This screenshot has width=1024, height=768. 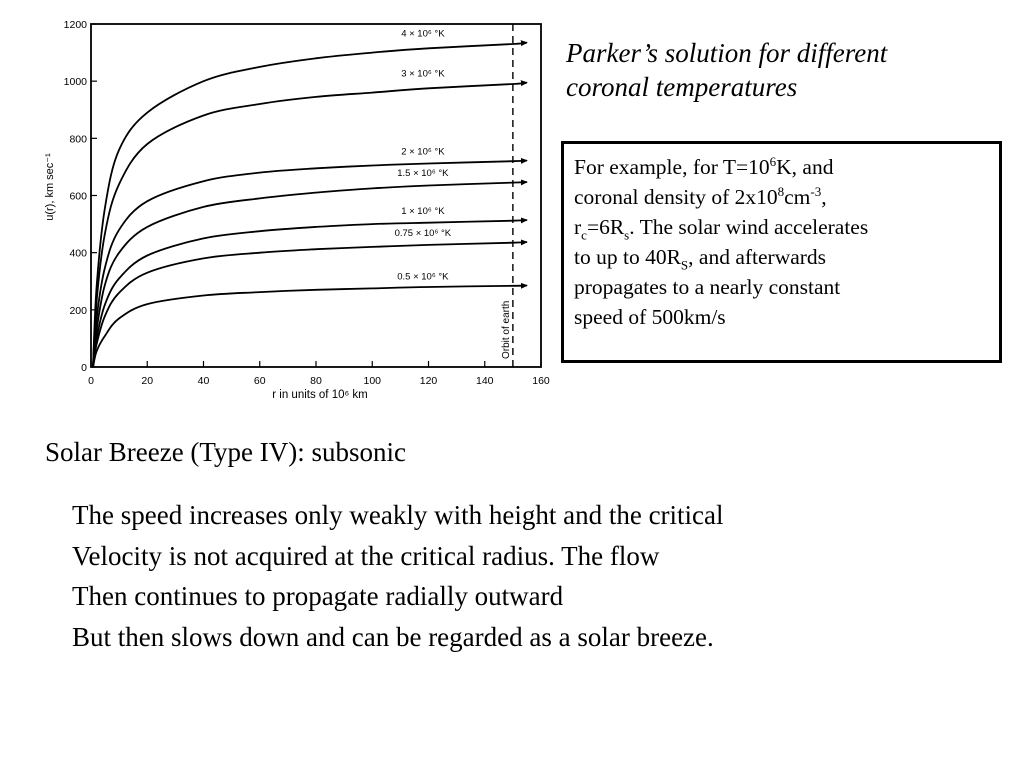 I want to click on info-line-4: to up to 40RS, and afterwards, so click(x=700, y=259).